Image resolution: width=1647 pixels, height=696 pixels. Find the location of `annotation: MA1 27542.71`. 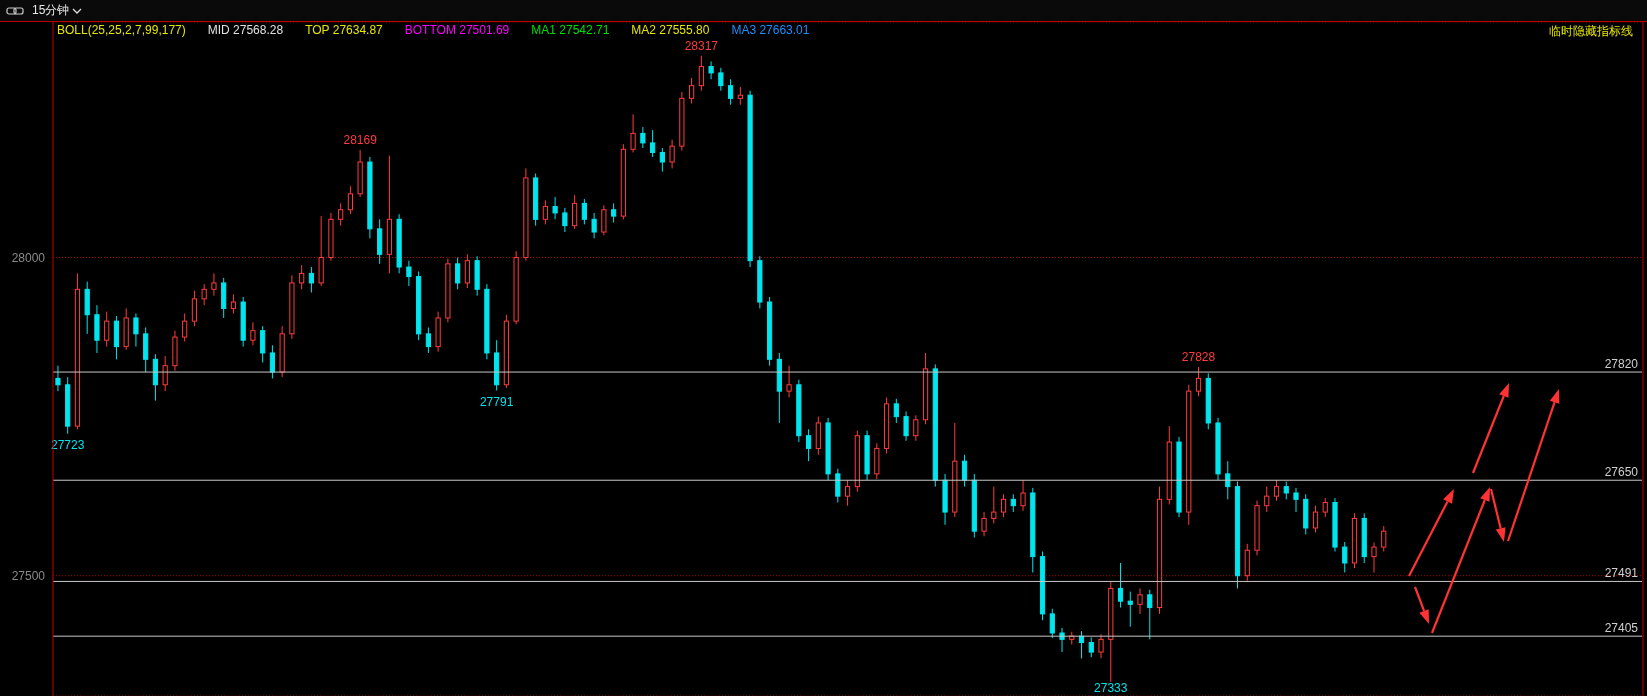

annotation: MA1 27542.71 is located at coordinates (570, 30).